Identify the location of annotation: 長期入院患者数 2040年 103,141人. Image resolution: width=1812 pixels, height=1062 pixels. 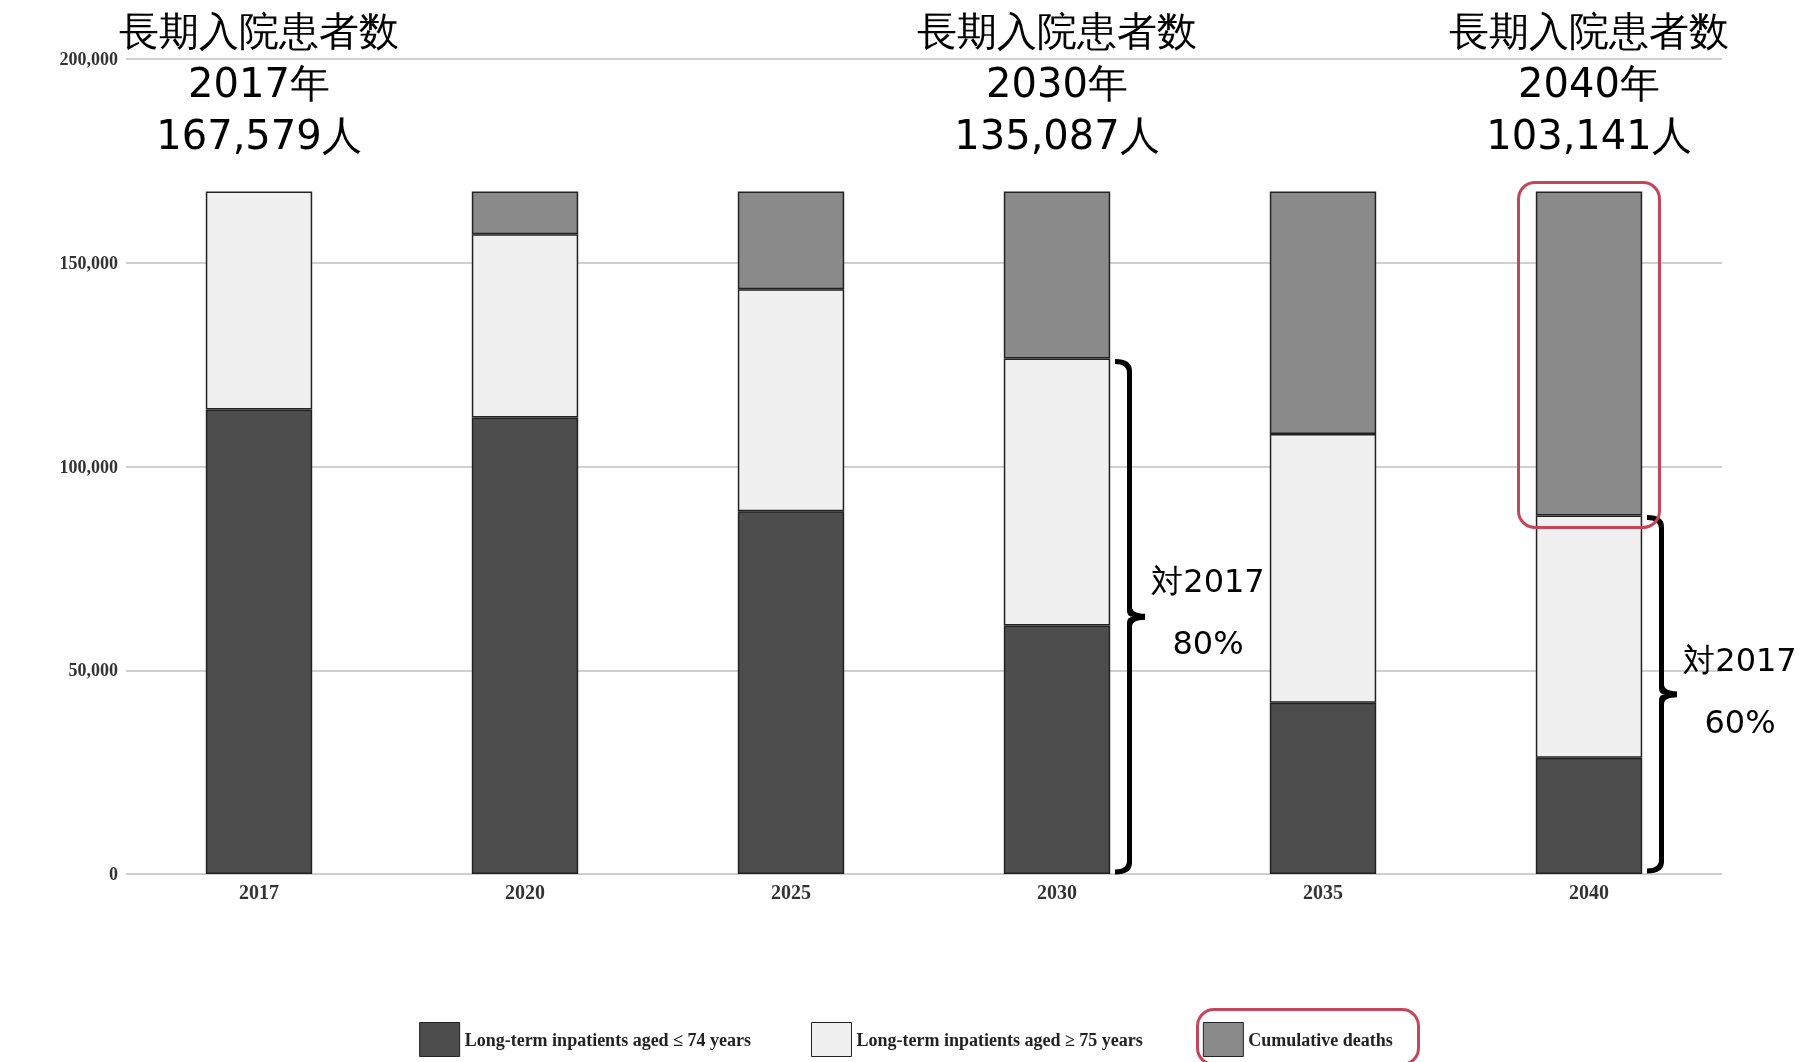
(1589, 83).